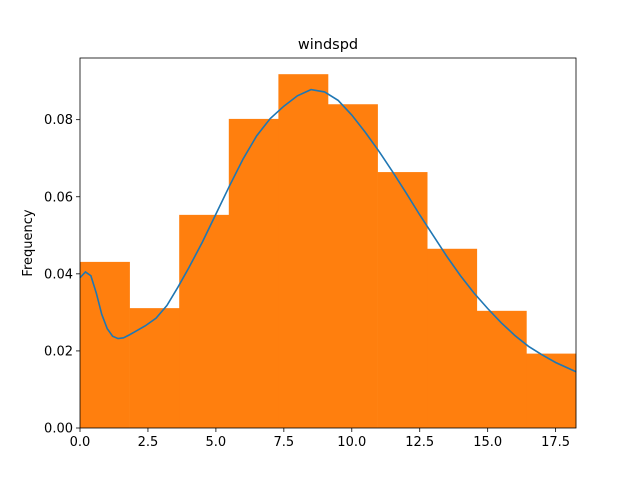  Describe the element at coordinates (148, 442) in the screenshot. I see `x-tick-label: 2.5` at that location.